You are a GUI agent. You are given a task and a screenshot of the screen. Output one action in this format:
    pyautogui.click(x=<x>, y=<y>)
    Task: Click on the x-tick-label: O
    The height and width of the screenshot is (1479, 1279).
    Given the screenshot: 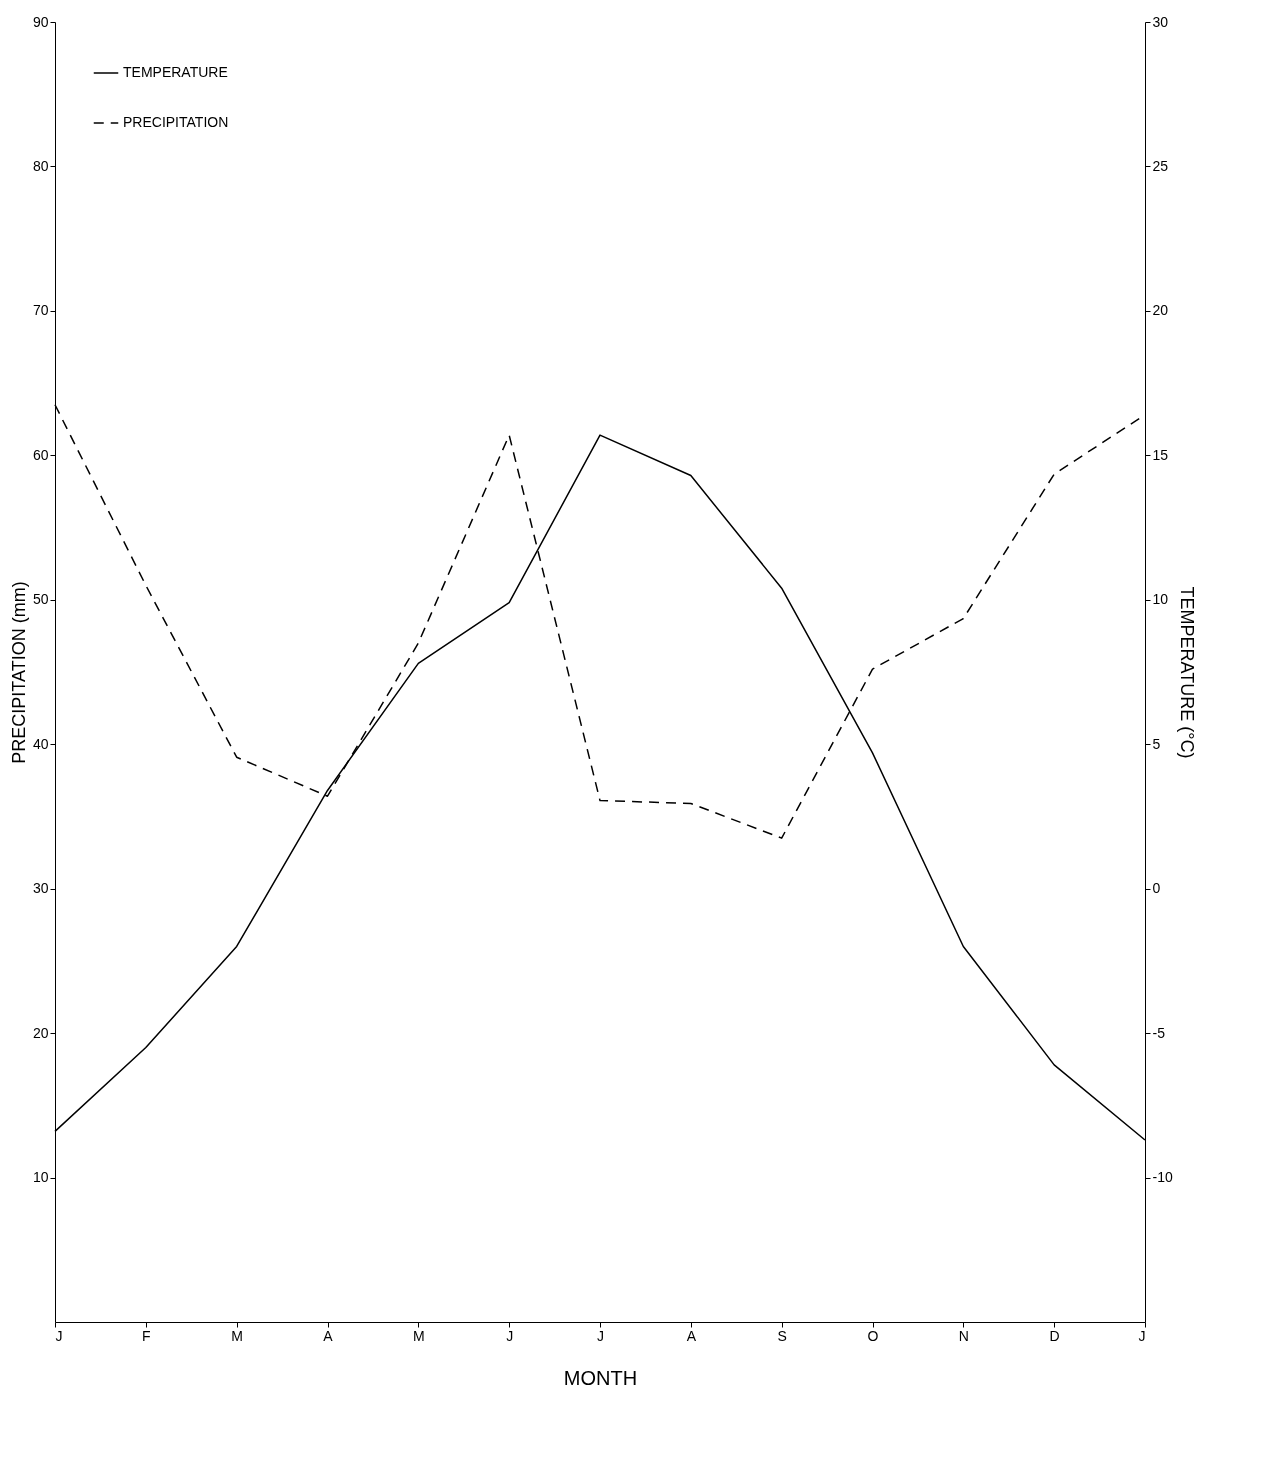 What is the action you would take?
    pyautogui.click(x=873, y=1335)
    